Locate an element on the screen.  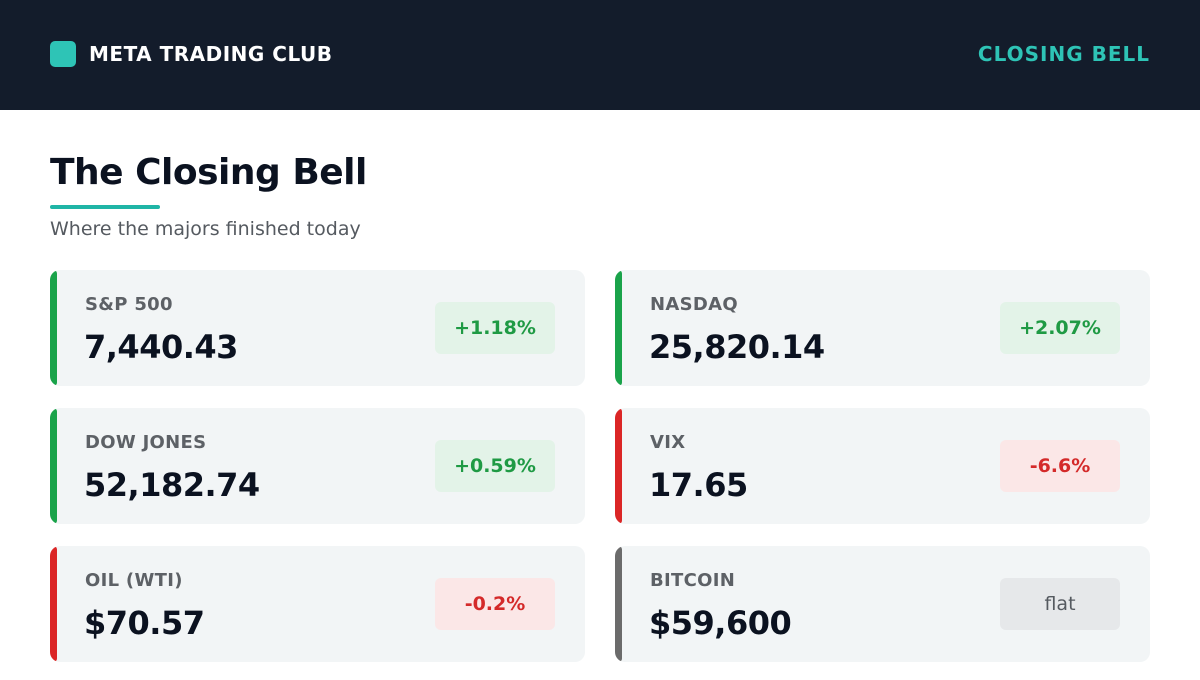
change-badge: +1.18% is located at coordinates (495, 328).